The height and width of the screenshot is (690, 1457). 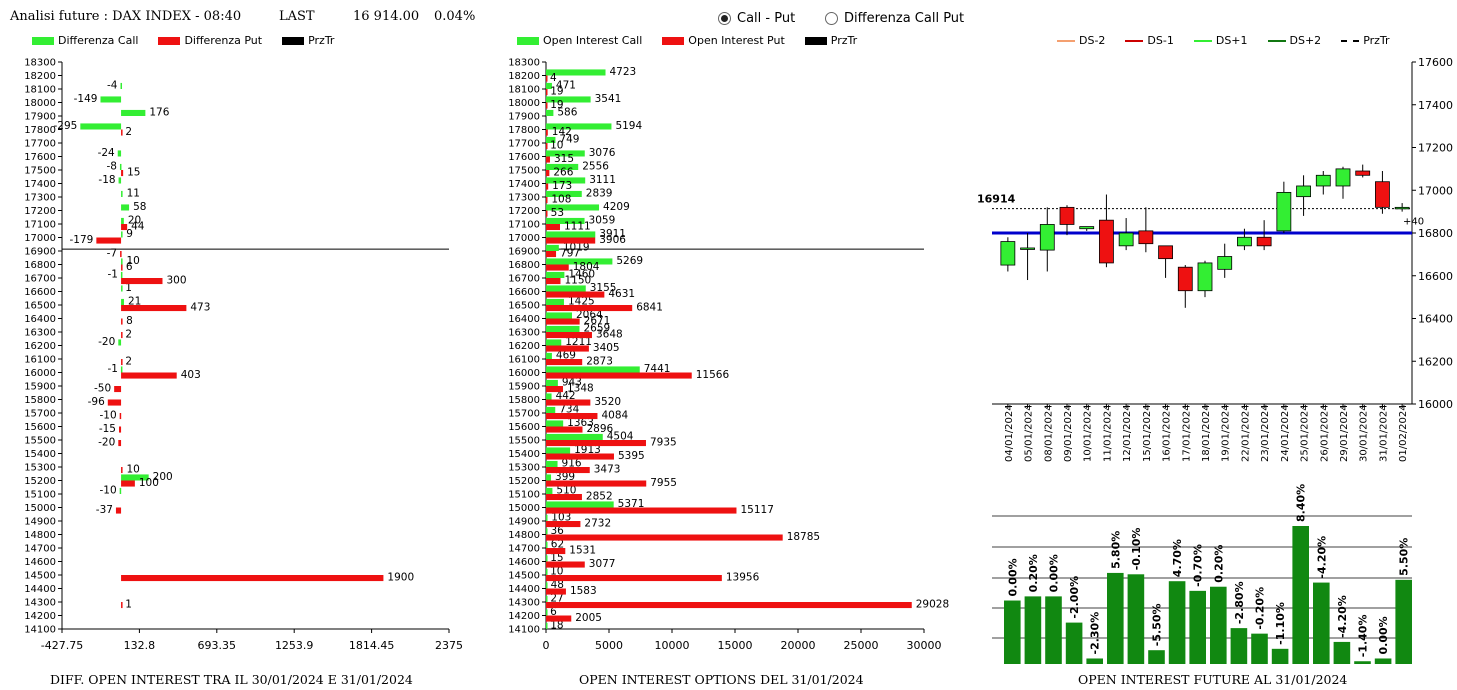 What do you see at coordinates (561, 518) in the screenshot?
I see `oi-chart-bar-label: 103` at bounding box center [561, 518].